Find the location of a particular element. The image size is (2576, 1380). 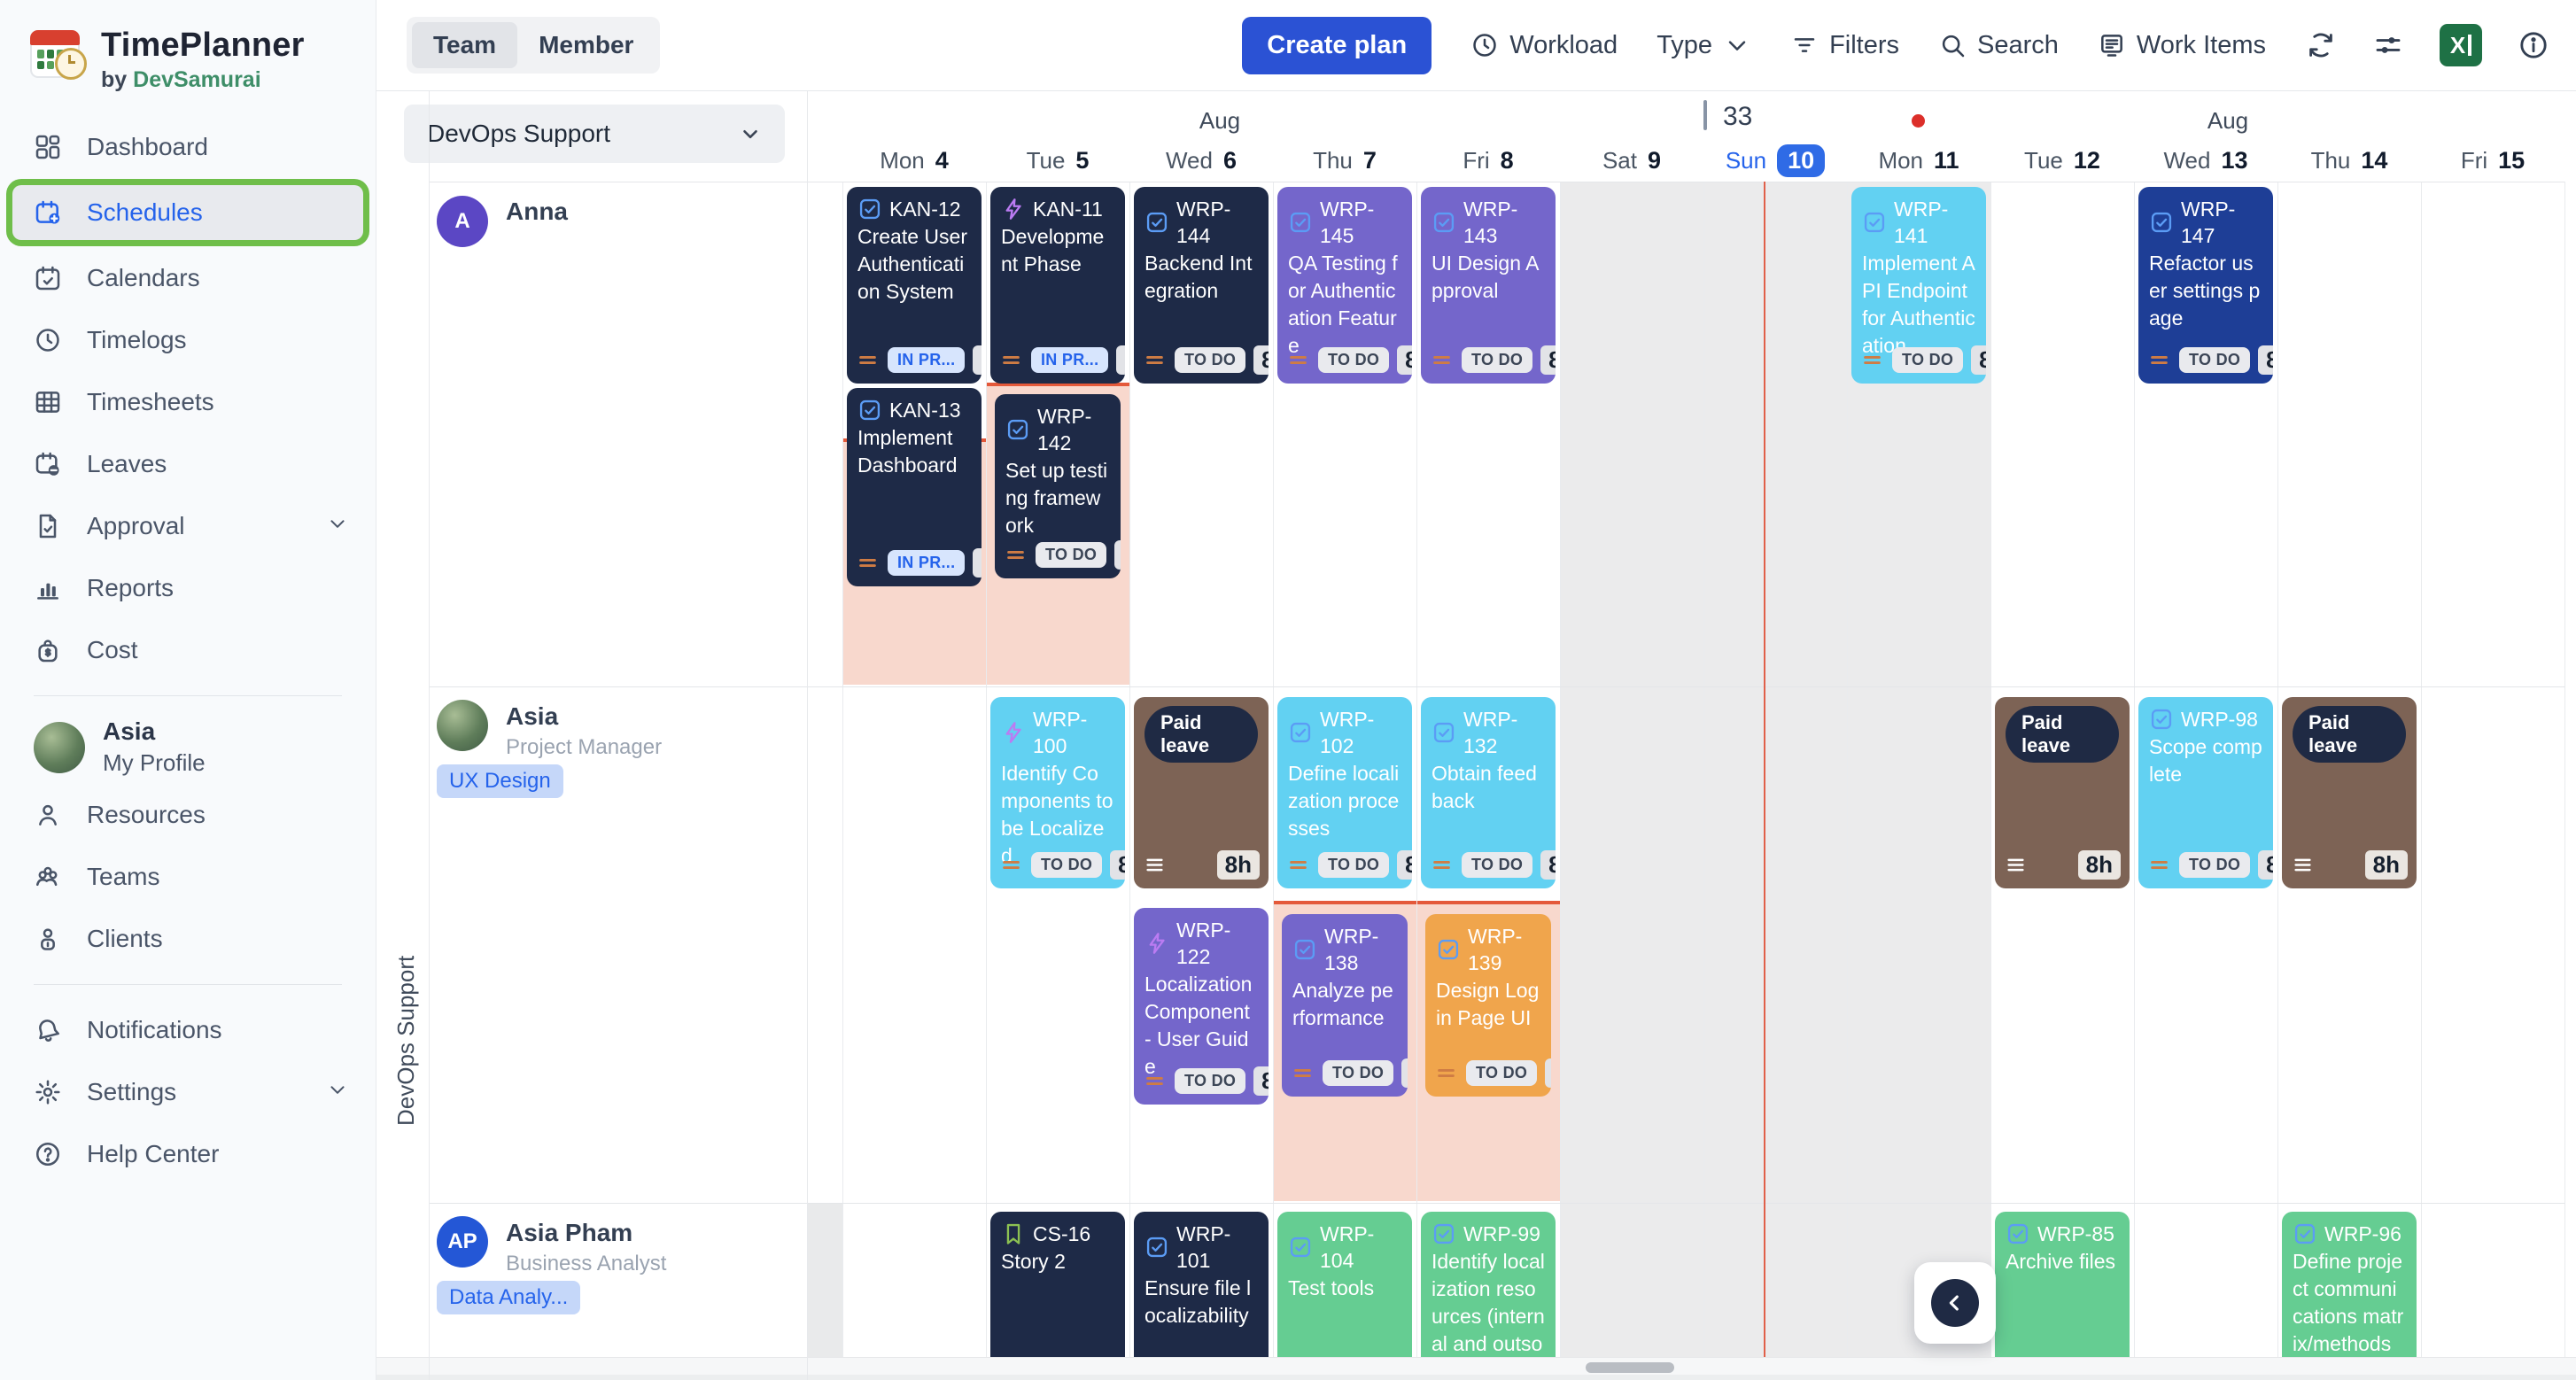

task-title: Design Login Page UI is located at coordinates (1488, 1004).